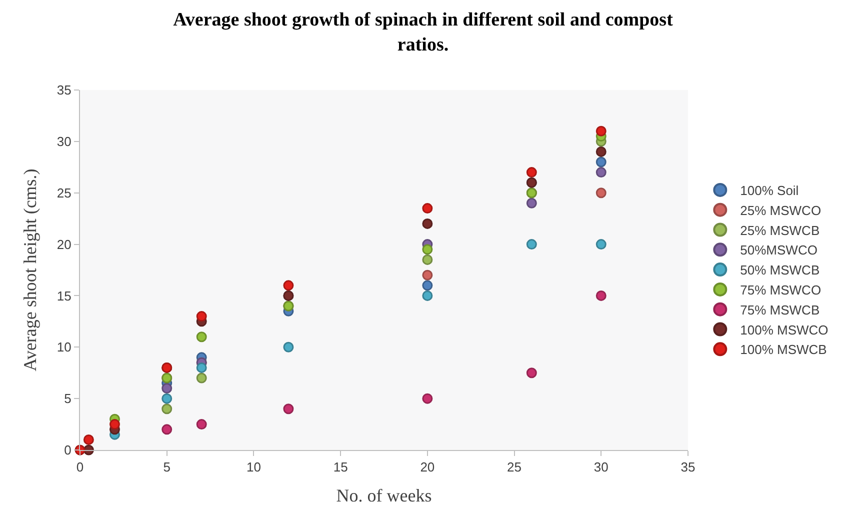 The width and height of the screenshot is (846, 514). Describe the element at coordinates (688, 467) in the screenshot. I see `x-tick-label: 35` at that location.